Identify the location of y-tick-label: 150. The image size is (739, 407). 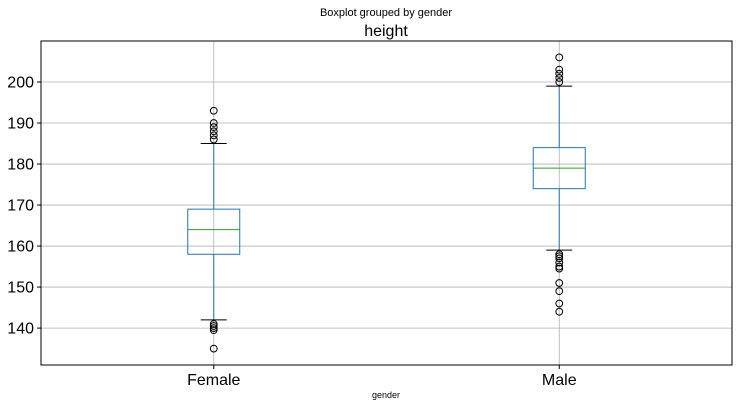
(20, 288).